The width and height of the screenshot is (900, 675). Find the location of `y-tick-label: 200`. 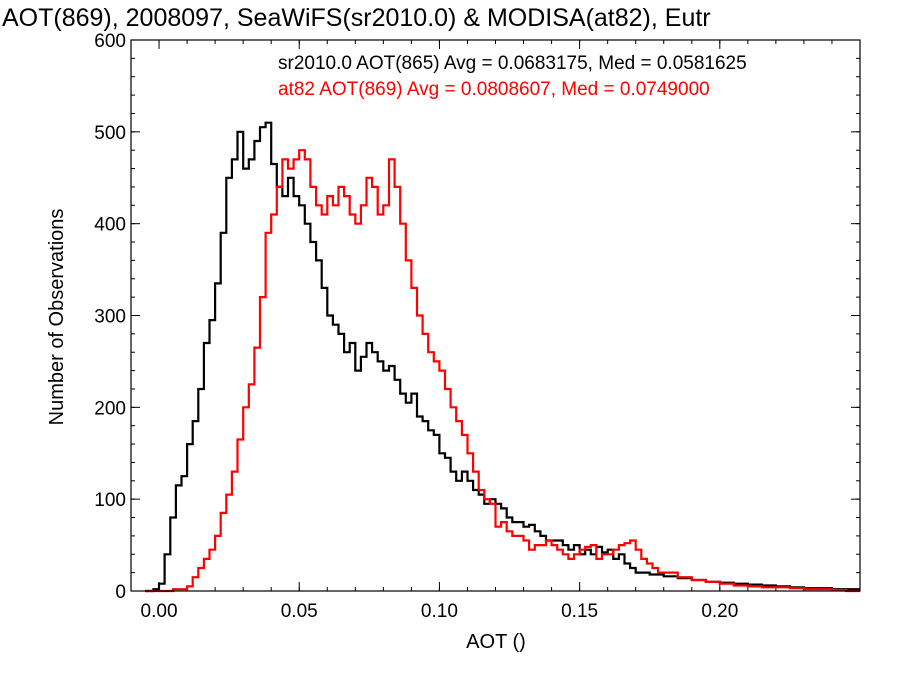

y-tick-label: 200 is located at coordinates (110, 408).